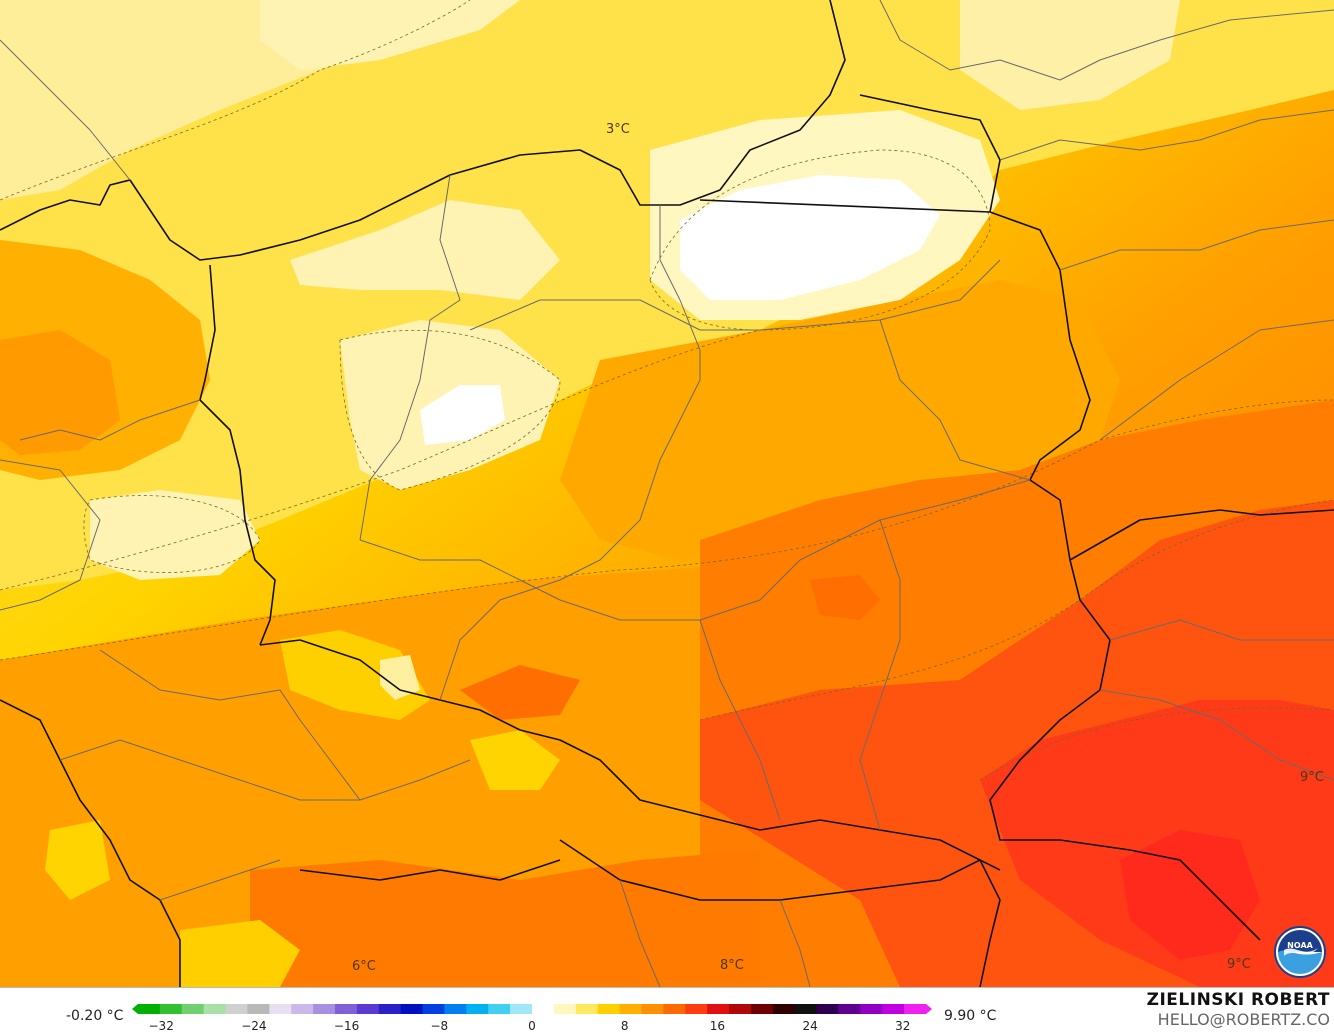 This screenshot has height=1036, width=1334. What do you see at coordinates (430, 870) in the screenshot?
I see `border-austria` at bounding box center [430, 870].